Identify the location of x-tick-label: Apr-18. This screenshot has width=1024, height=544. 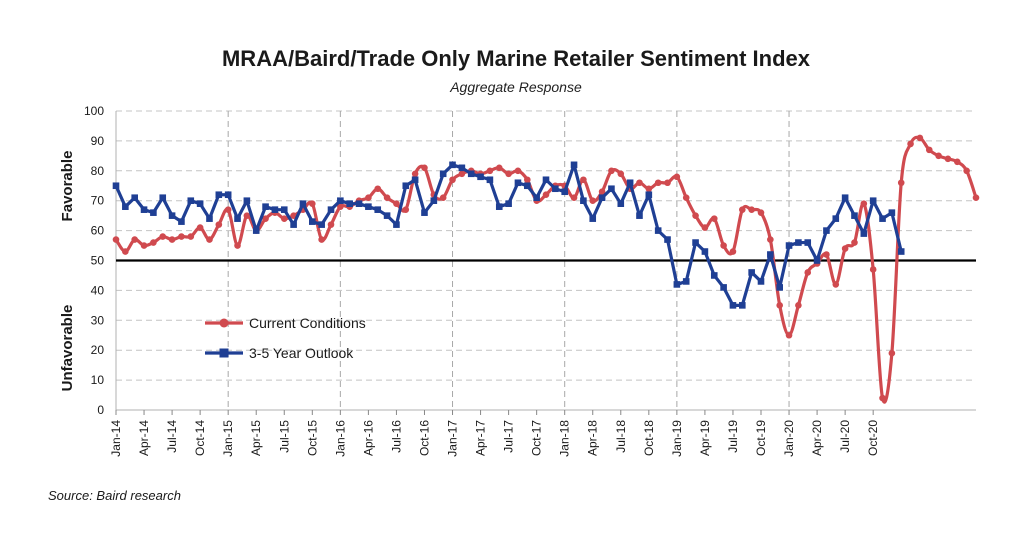
(593, 438).